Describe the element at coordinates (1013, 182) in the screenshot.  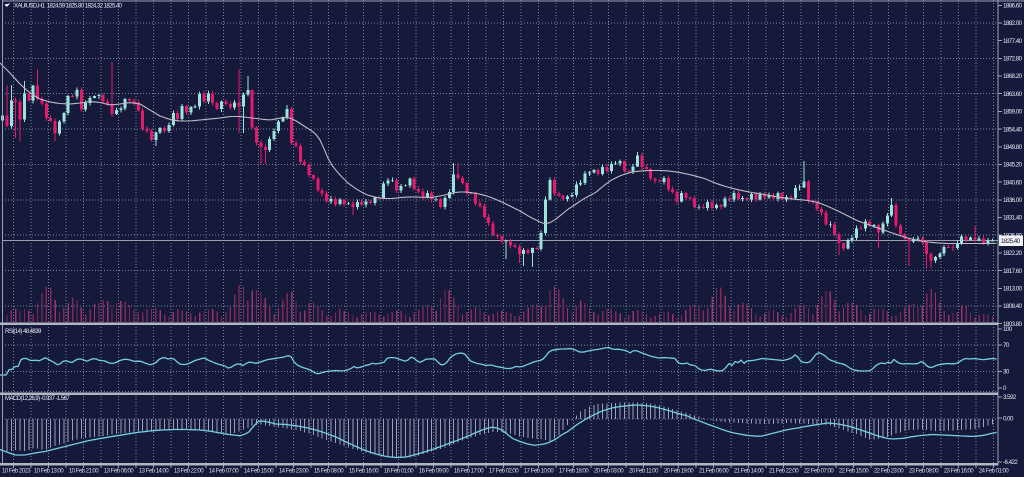
I see `svg-text: 1840.60` at that location.